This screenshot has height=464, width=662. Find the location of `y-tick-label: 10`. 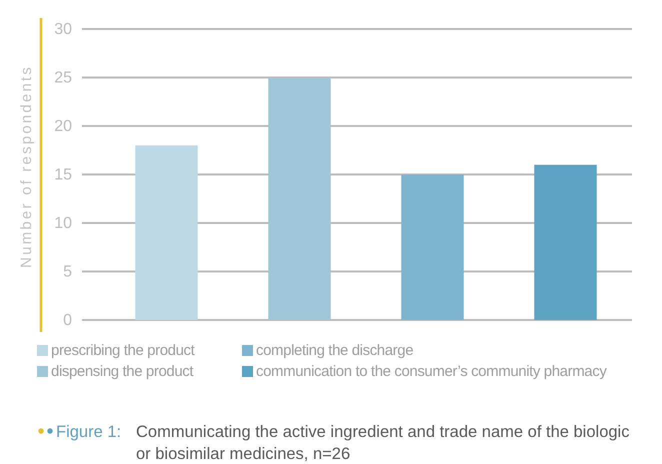

y-tick-label: 10 is located at coordinates (63, 223).